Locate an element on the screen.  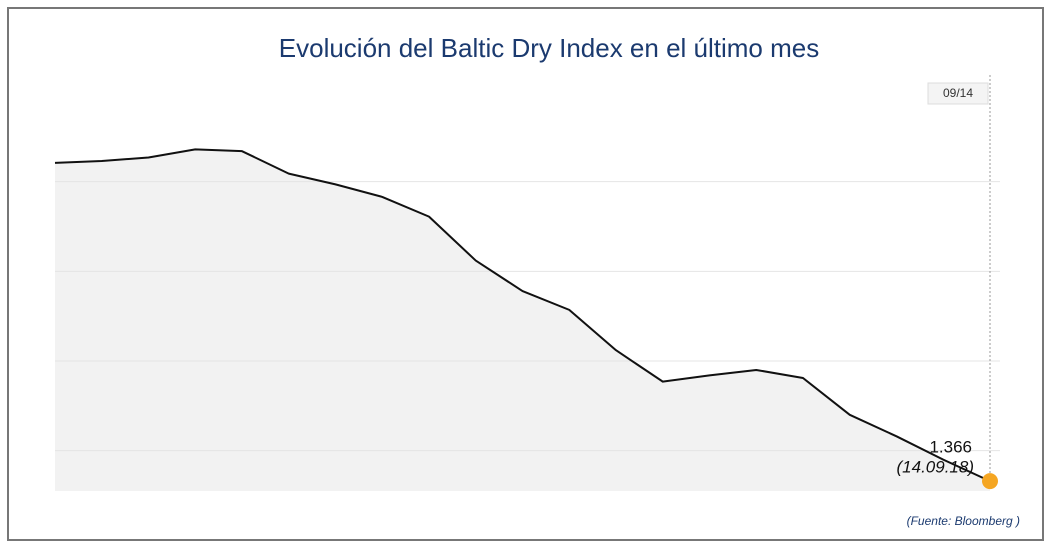
point is located at coordinates (990, 481).